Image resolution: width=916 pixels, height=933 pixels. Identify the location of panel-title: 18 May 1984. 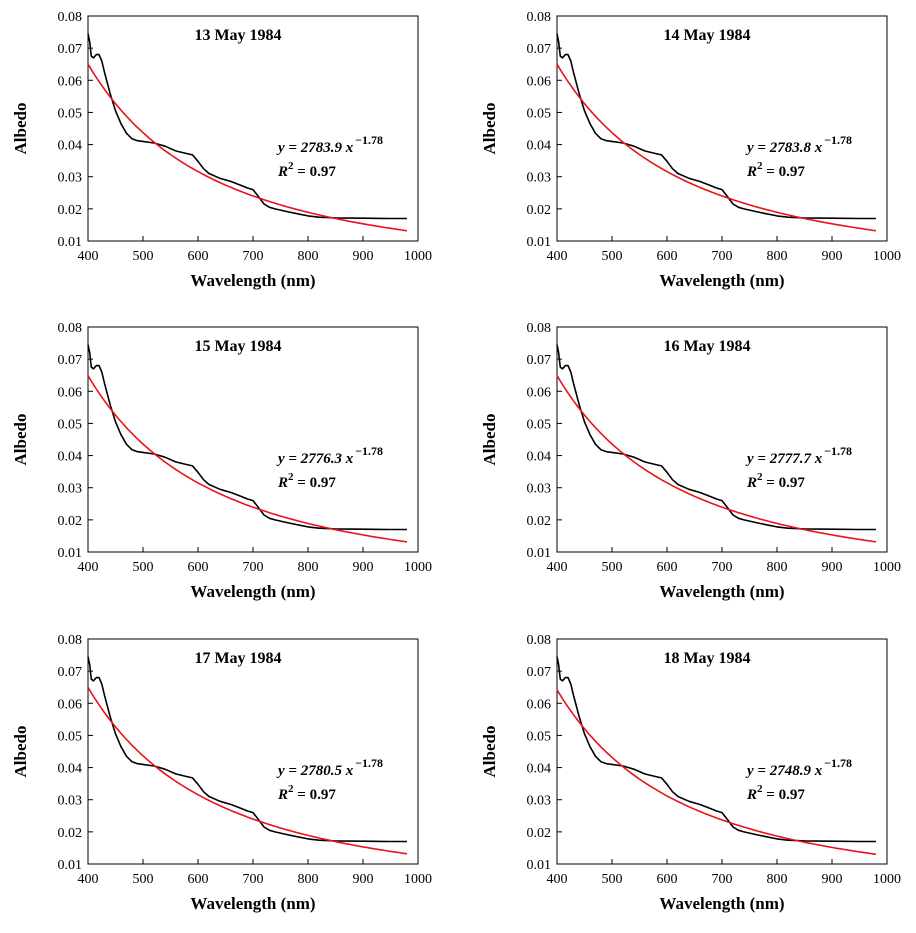
(706, 658).